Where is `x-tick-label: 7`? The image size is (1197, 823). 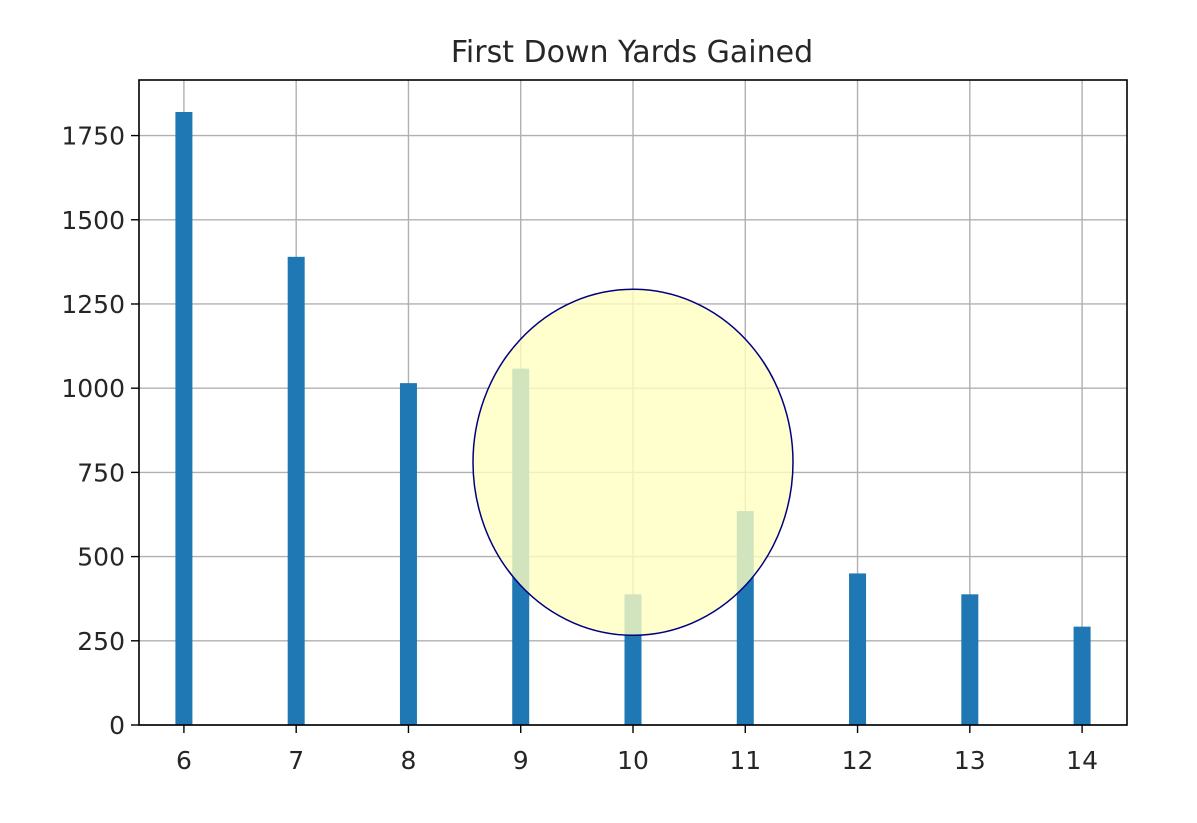
x-tick-label: 7 is located at coordinates (296, 760).